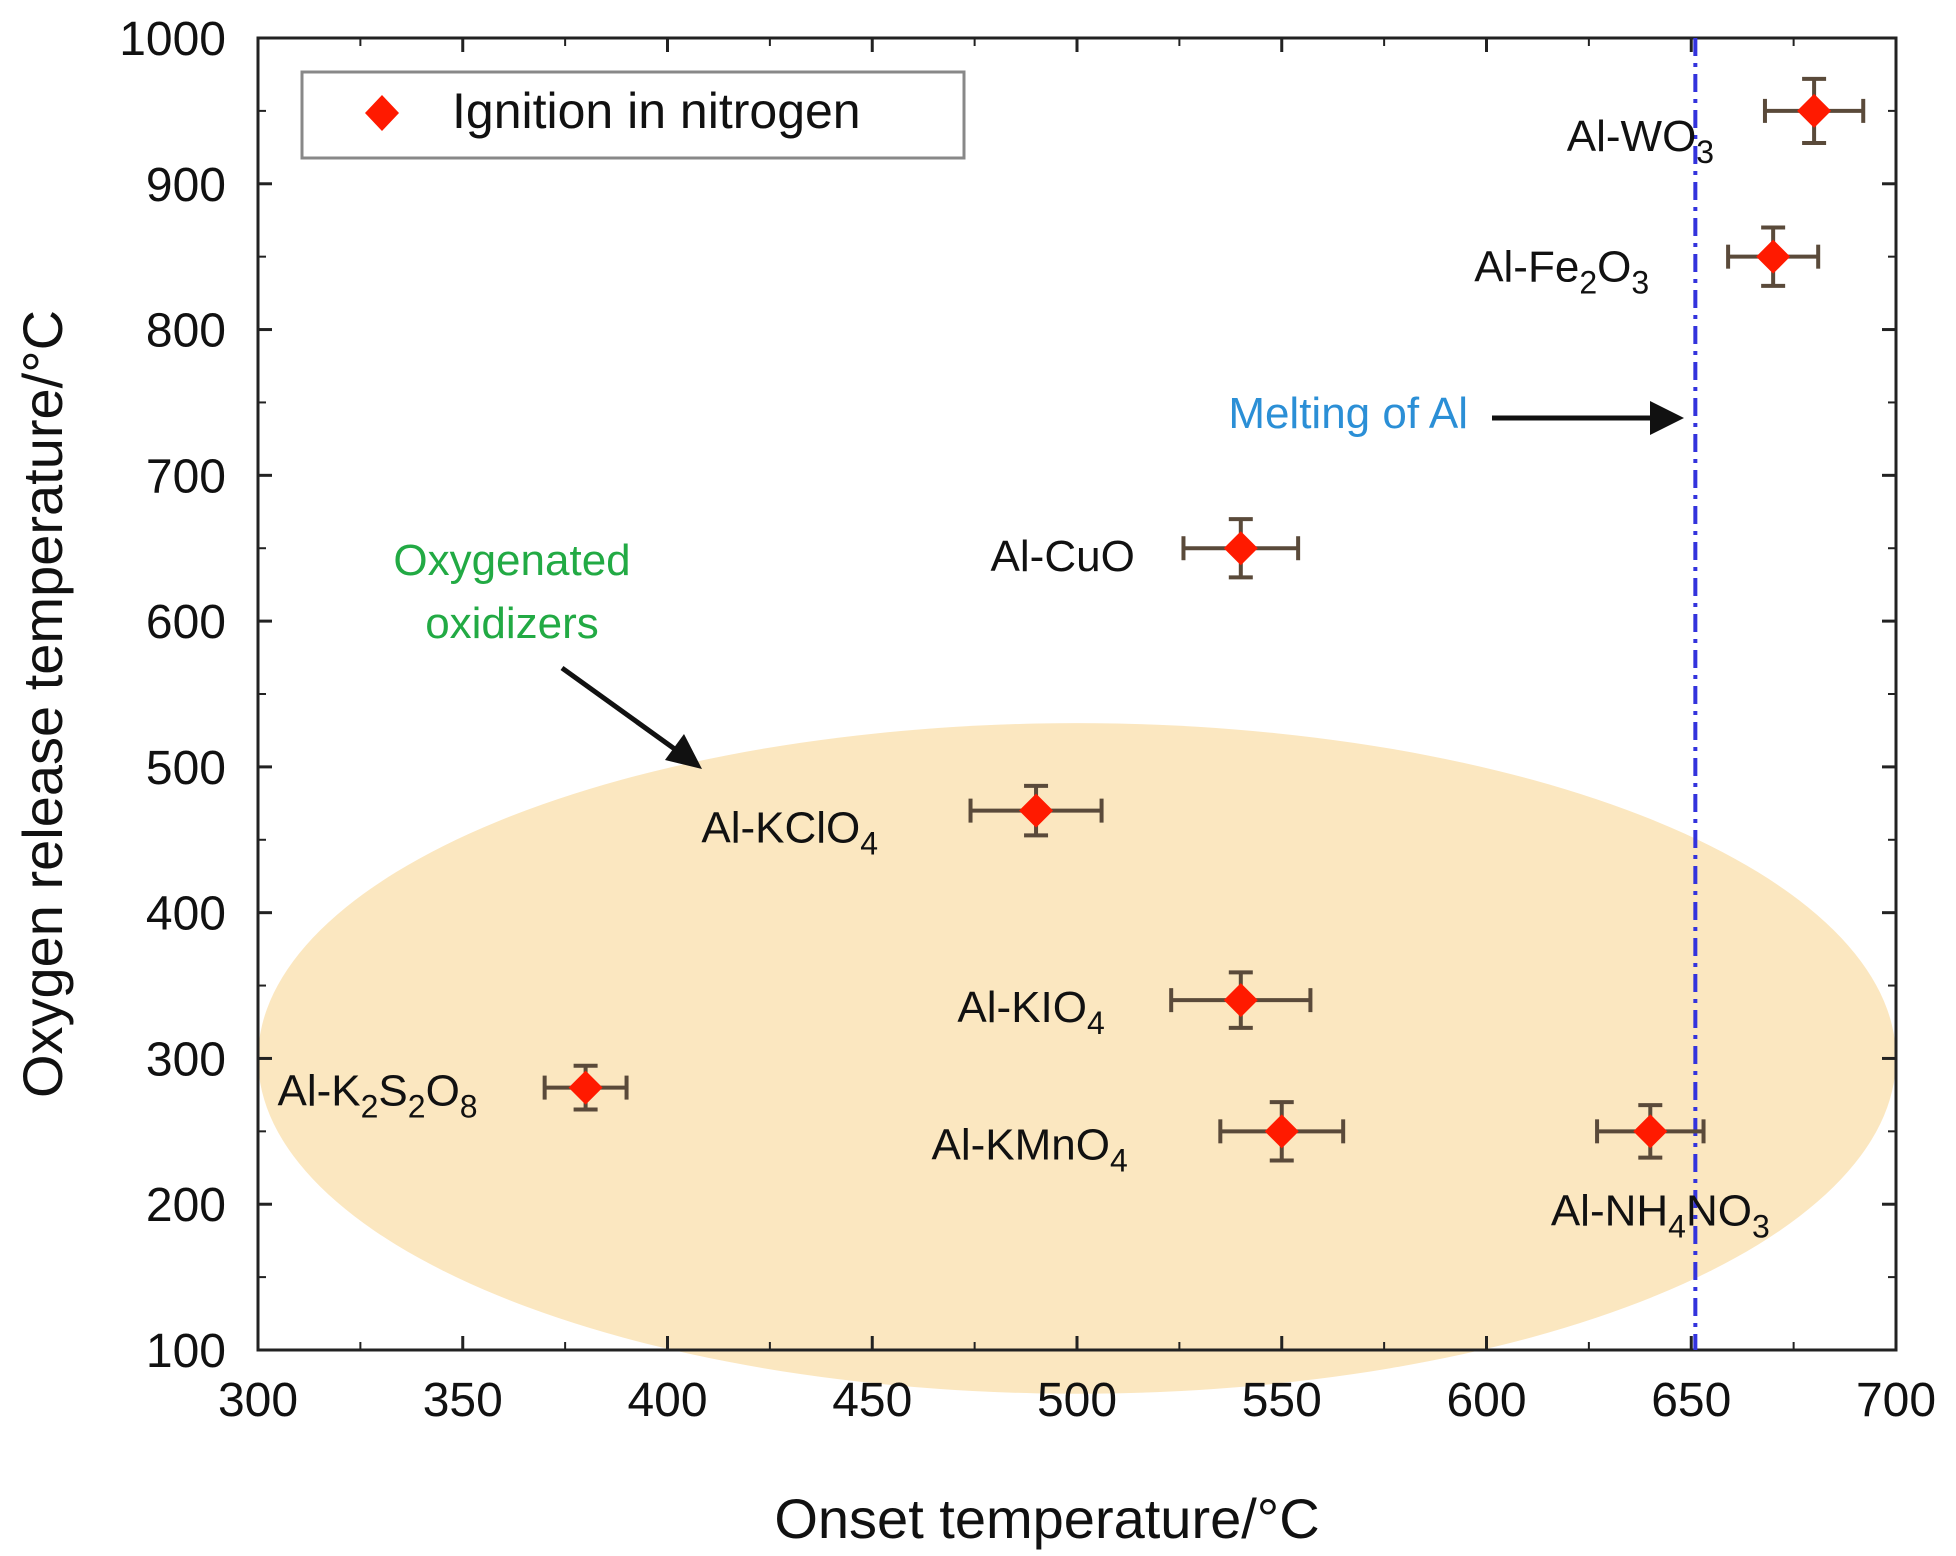 This screenshot has height=1556, width=1956. What do you see at coordinates (1022, 1007) in the screenshot?
I see `data-point-label-main: Al-KIO` at bounding box center [1022, 1007].